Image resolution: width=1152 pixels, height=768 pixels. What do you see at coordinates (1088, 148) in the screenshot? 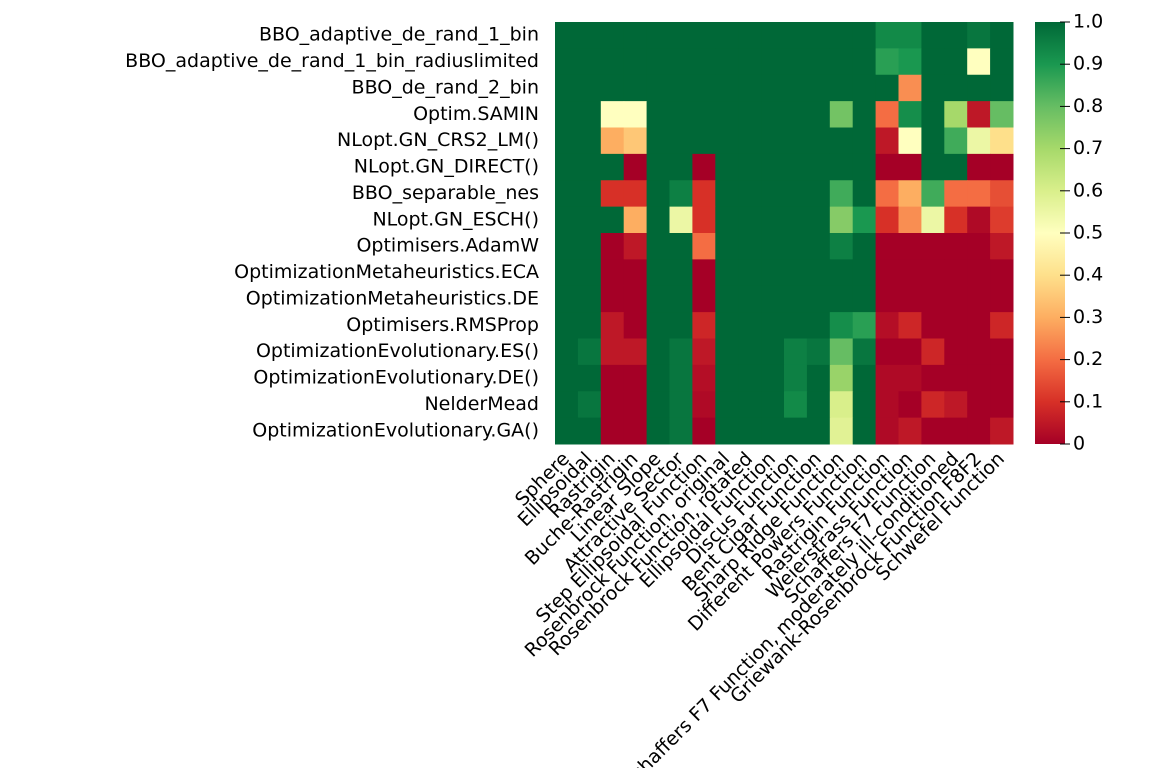
I see `colorbar-tick-label: 0.7` at bounding box center [1088, 148].